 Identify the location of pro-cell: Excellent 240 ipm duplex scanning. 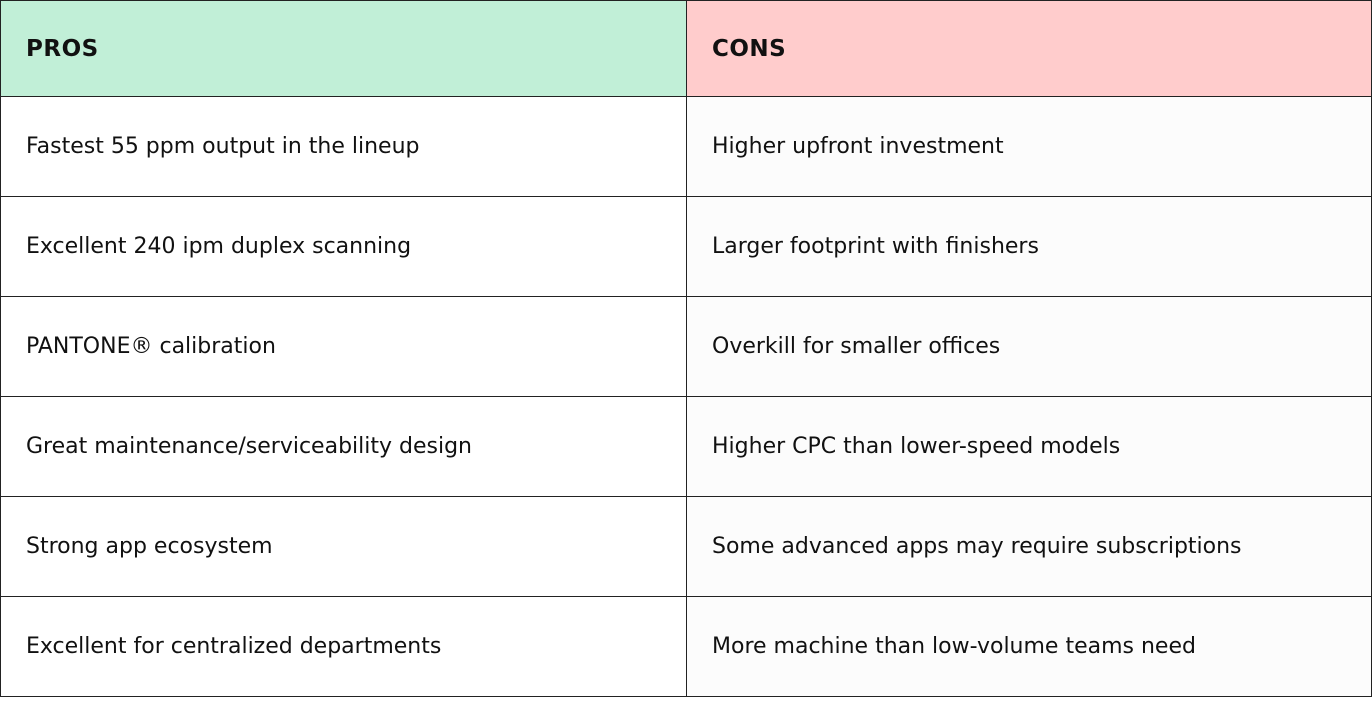
(343, 246).